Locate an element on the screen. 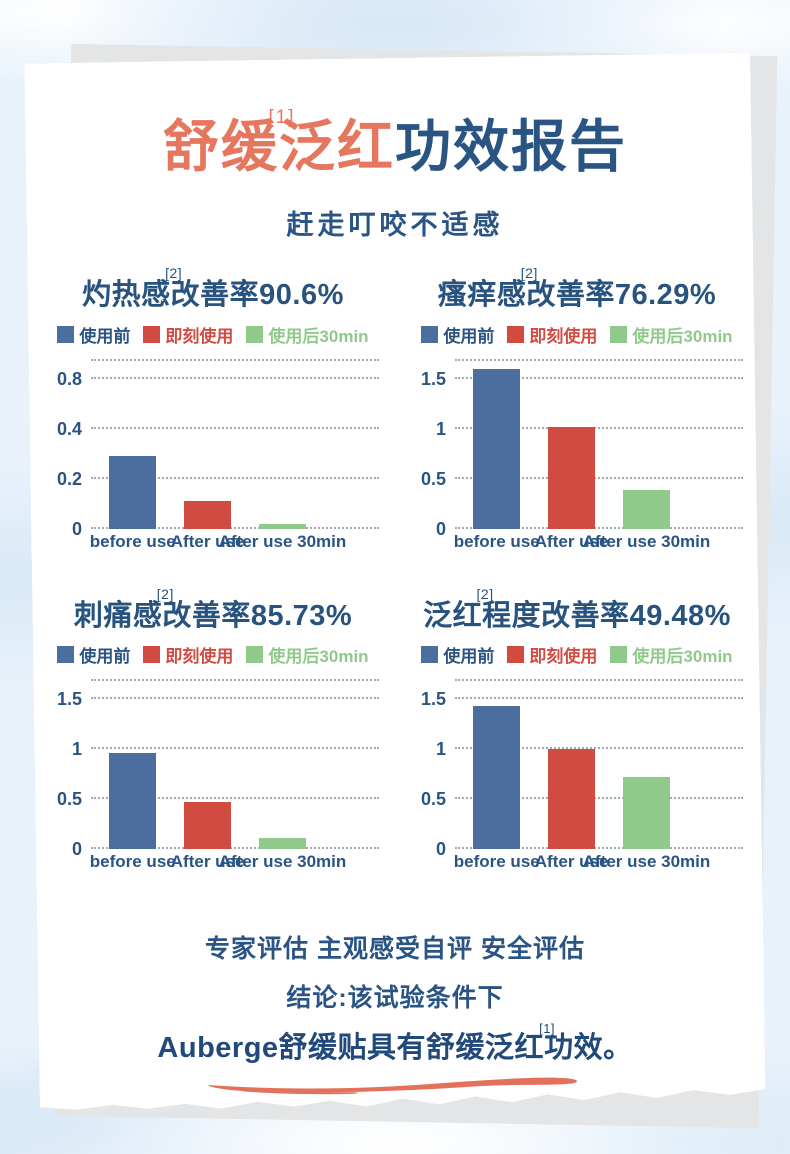 The height and width of the screenshot is (1154, 790). chart-title-post: 程度改善率49.48% is located at coordinates (606, 615).